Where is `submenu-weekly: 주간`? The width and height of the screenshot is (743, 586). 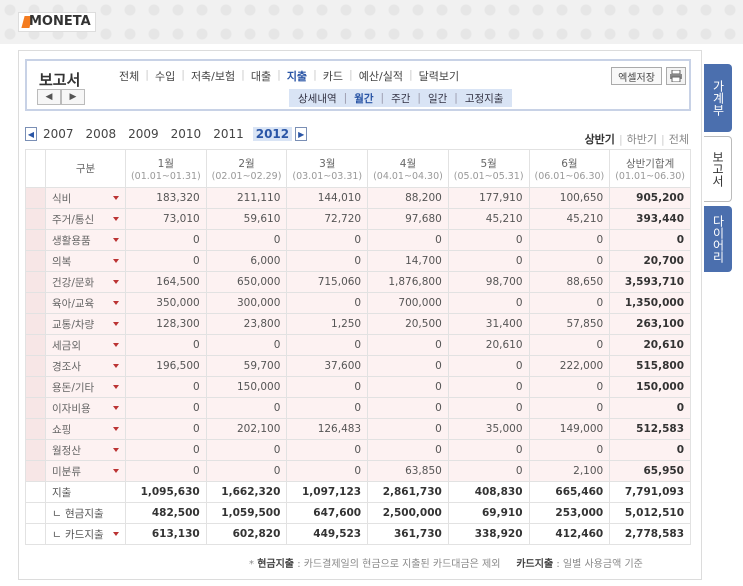
submenu-weekly: 주간 is located at coordinates (401, 98).